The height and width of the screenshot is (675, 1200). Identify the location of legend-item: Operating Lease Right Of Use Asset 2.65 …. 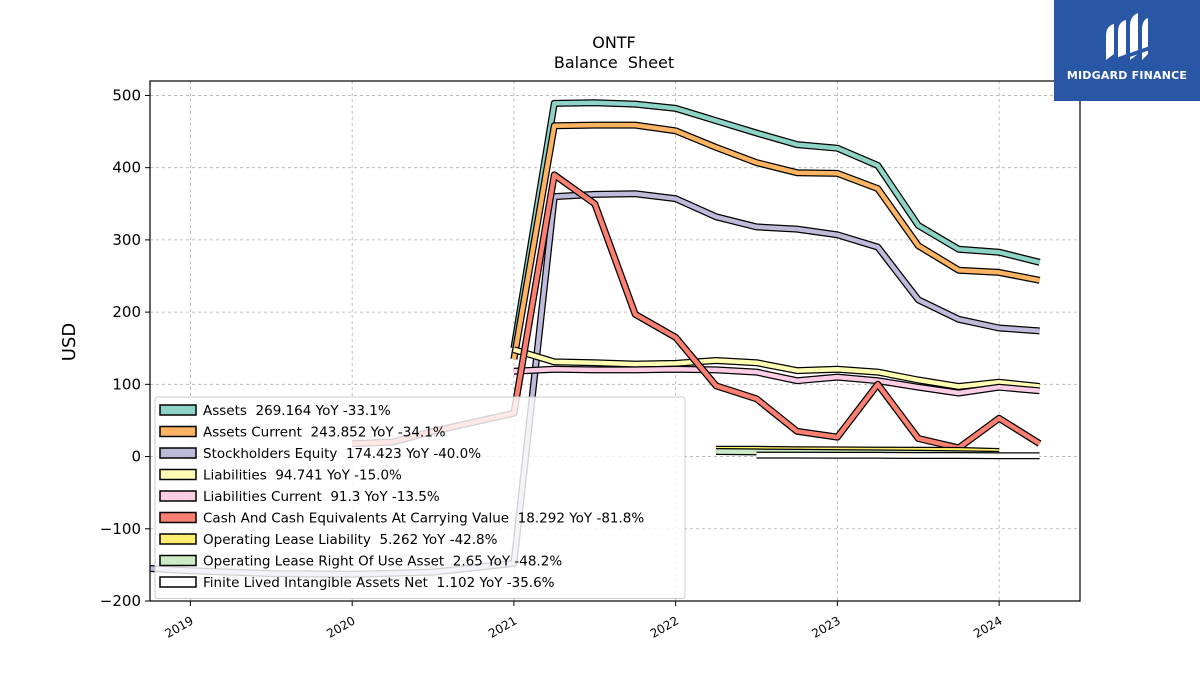
(360, 562).